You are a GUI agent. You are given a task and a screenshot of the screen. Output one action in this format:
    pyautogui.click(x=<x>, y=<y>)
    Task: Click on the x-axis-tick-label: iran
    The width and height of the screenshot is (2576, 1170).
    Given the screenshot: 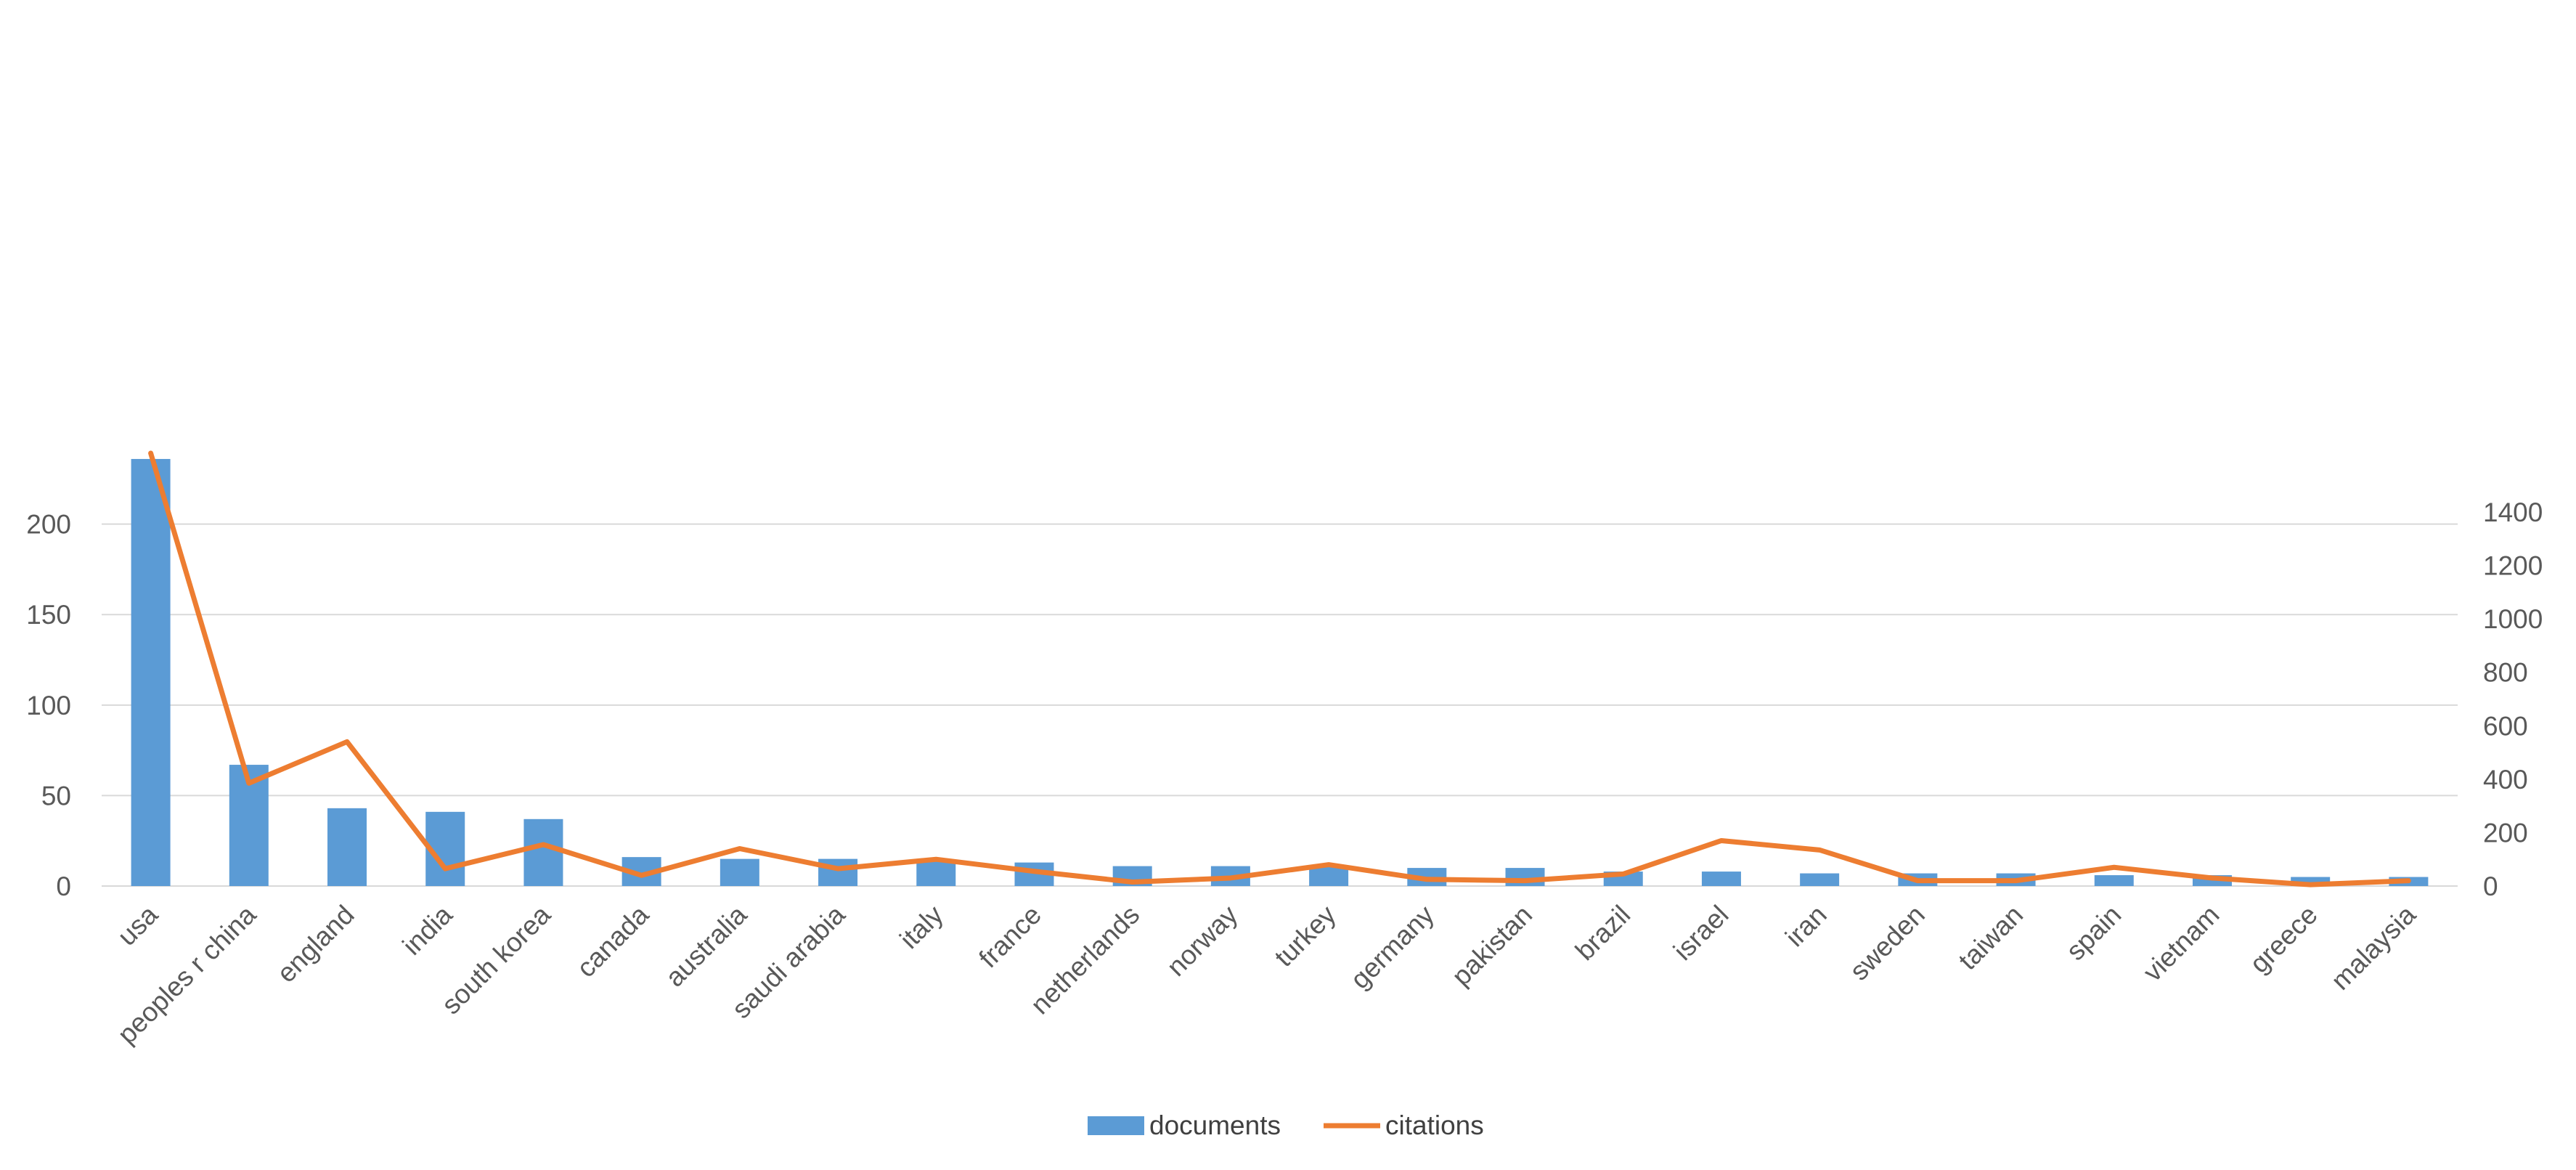 What is the action you would take?
    pyautogui.click(x=1806, y=926)
    